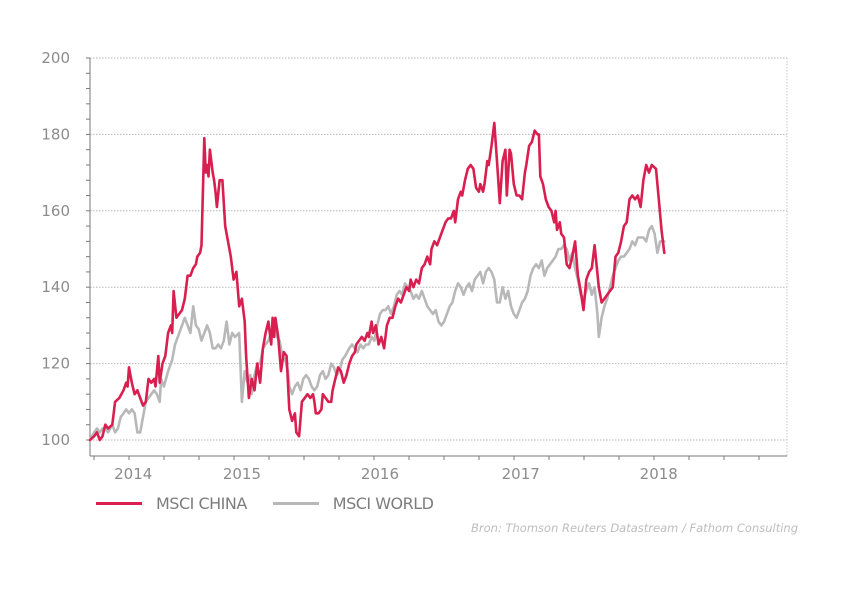 This screenshot has height=593, width=846. I want to click on legend-label-msci-china: MSCI CHINA, so click(201, 503).